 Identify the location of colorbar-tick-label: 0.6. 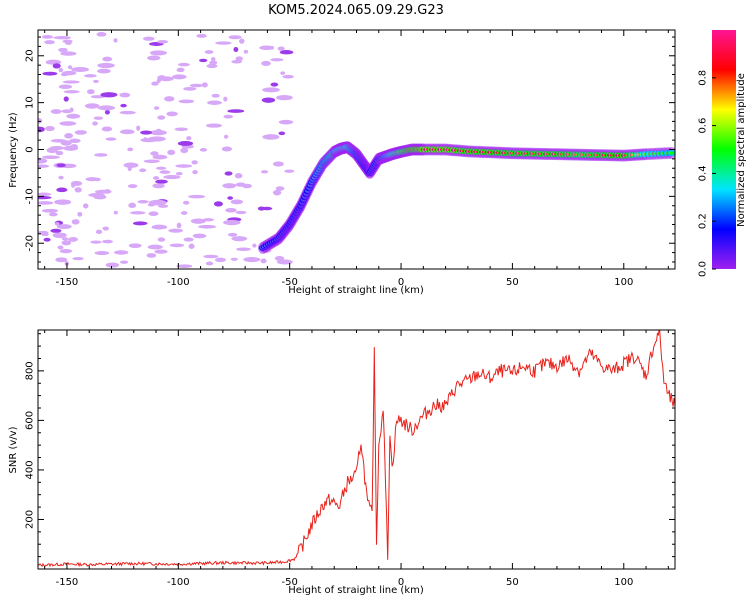
(703, 126).